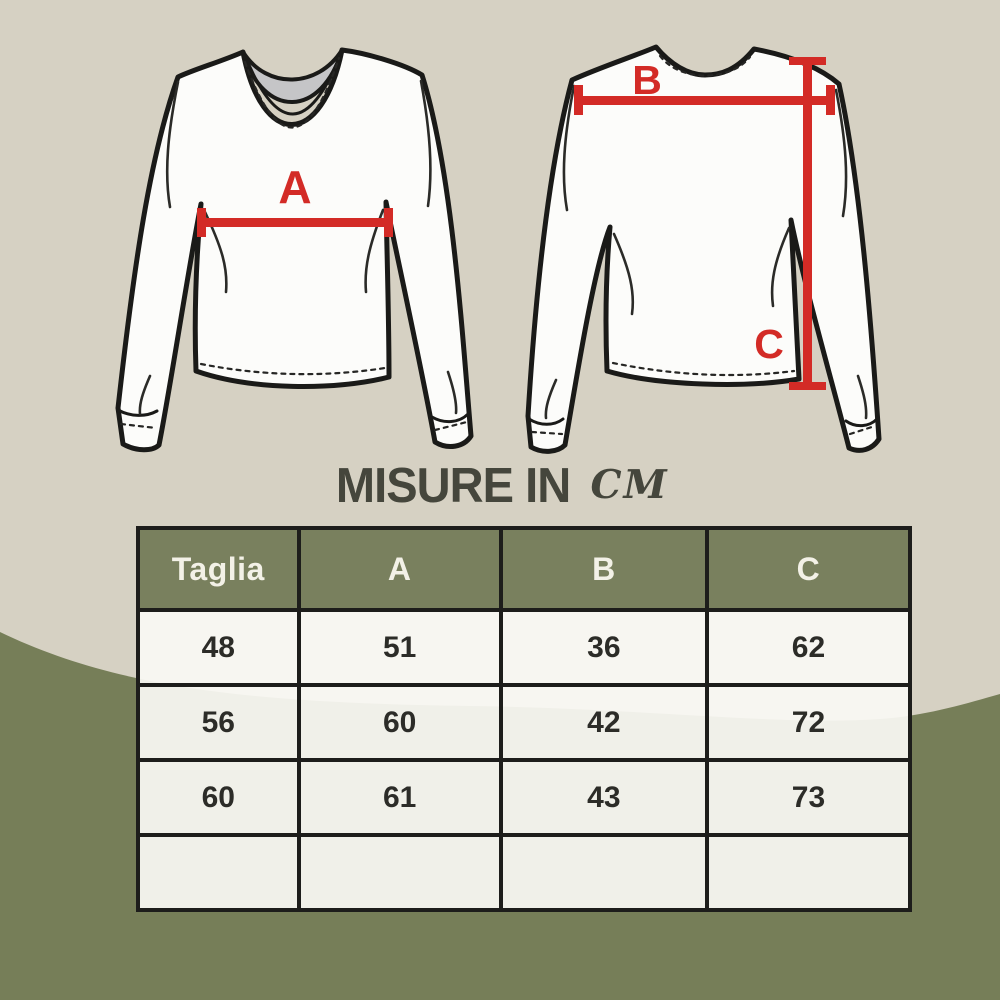  What do you see at coordinates (293, 369) in the screenshot?
I see `front-hem-stitching` at bounding box center [293, 369].